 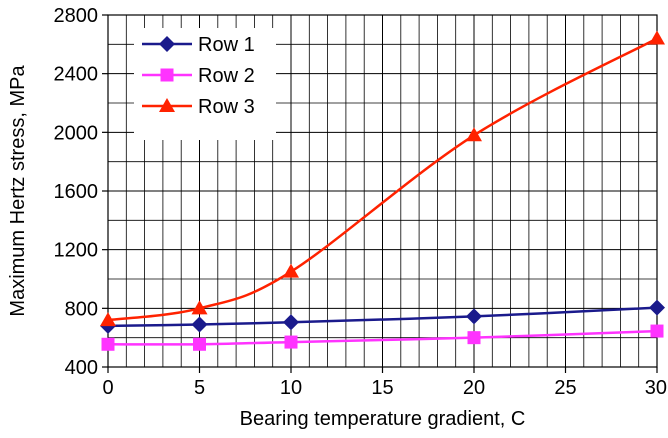 What do you see at coordinates (226, 107) in the screenshot?
I see `legend-label: Row 3` at bounding box center [226, 107].